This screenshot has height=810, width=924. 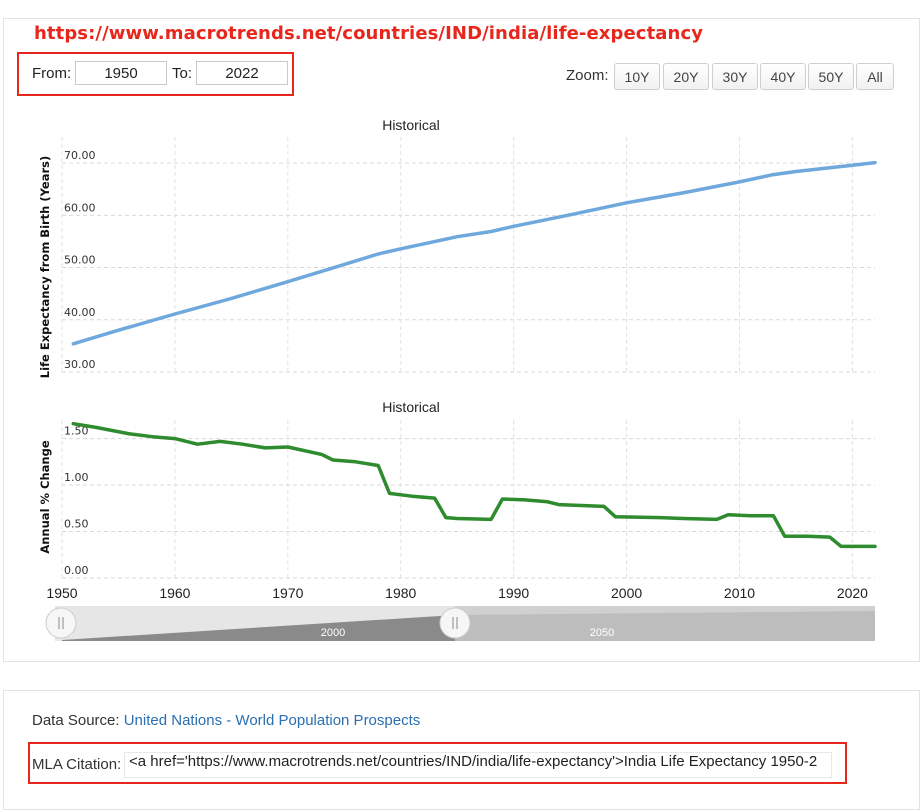 I want to click on life-expectancy-y-tick: 40.00, so click(x=80, y=312).